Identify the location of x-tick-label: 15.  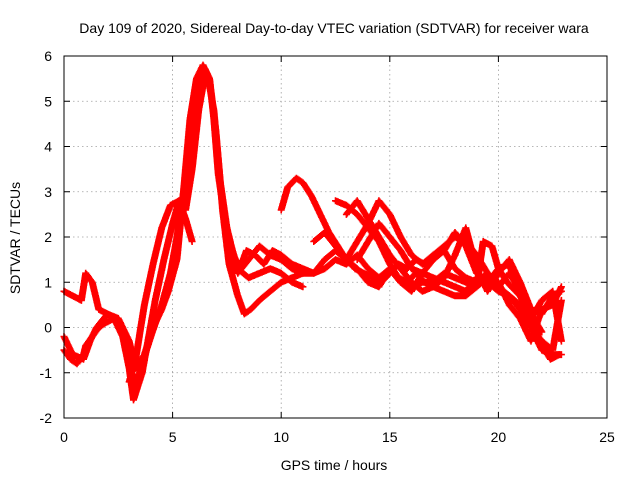
(390, 437).